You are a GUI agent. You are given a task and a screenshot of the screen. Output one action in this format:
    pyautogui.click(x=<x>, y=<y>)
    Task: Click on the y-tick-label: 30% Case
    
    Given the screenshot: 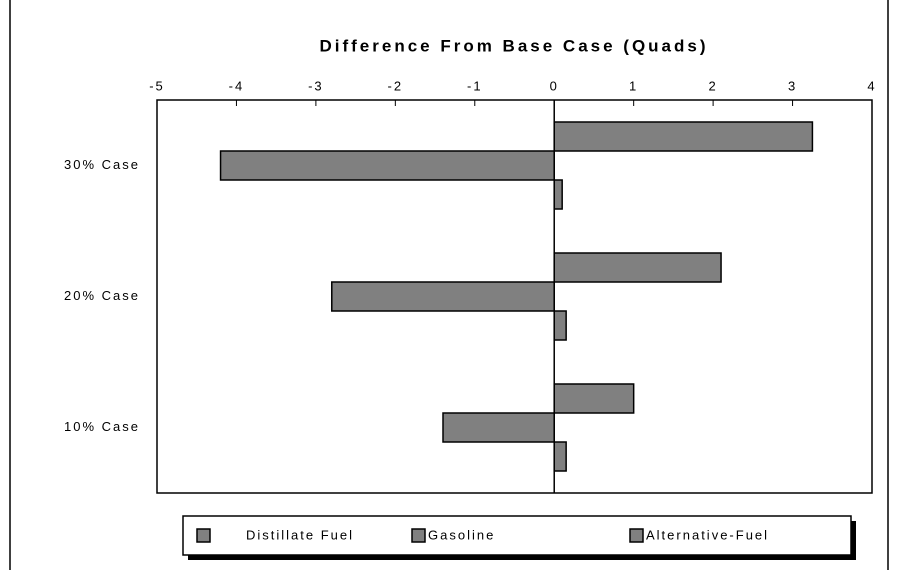 What is the action you would take?
    pyautogui.click(x=102, y=164)
    